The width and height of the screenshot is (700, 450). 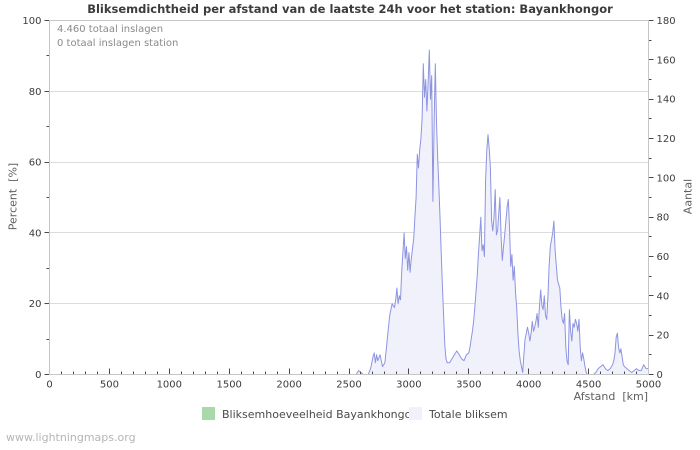 What do you see at coordinates (228, 385) in the screenshot?
I see `x-tick-label: 1500` at bounding box center [228, 385].